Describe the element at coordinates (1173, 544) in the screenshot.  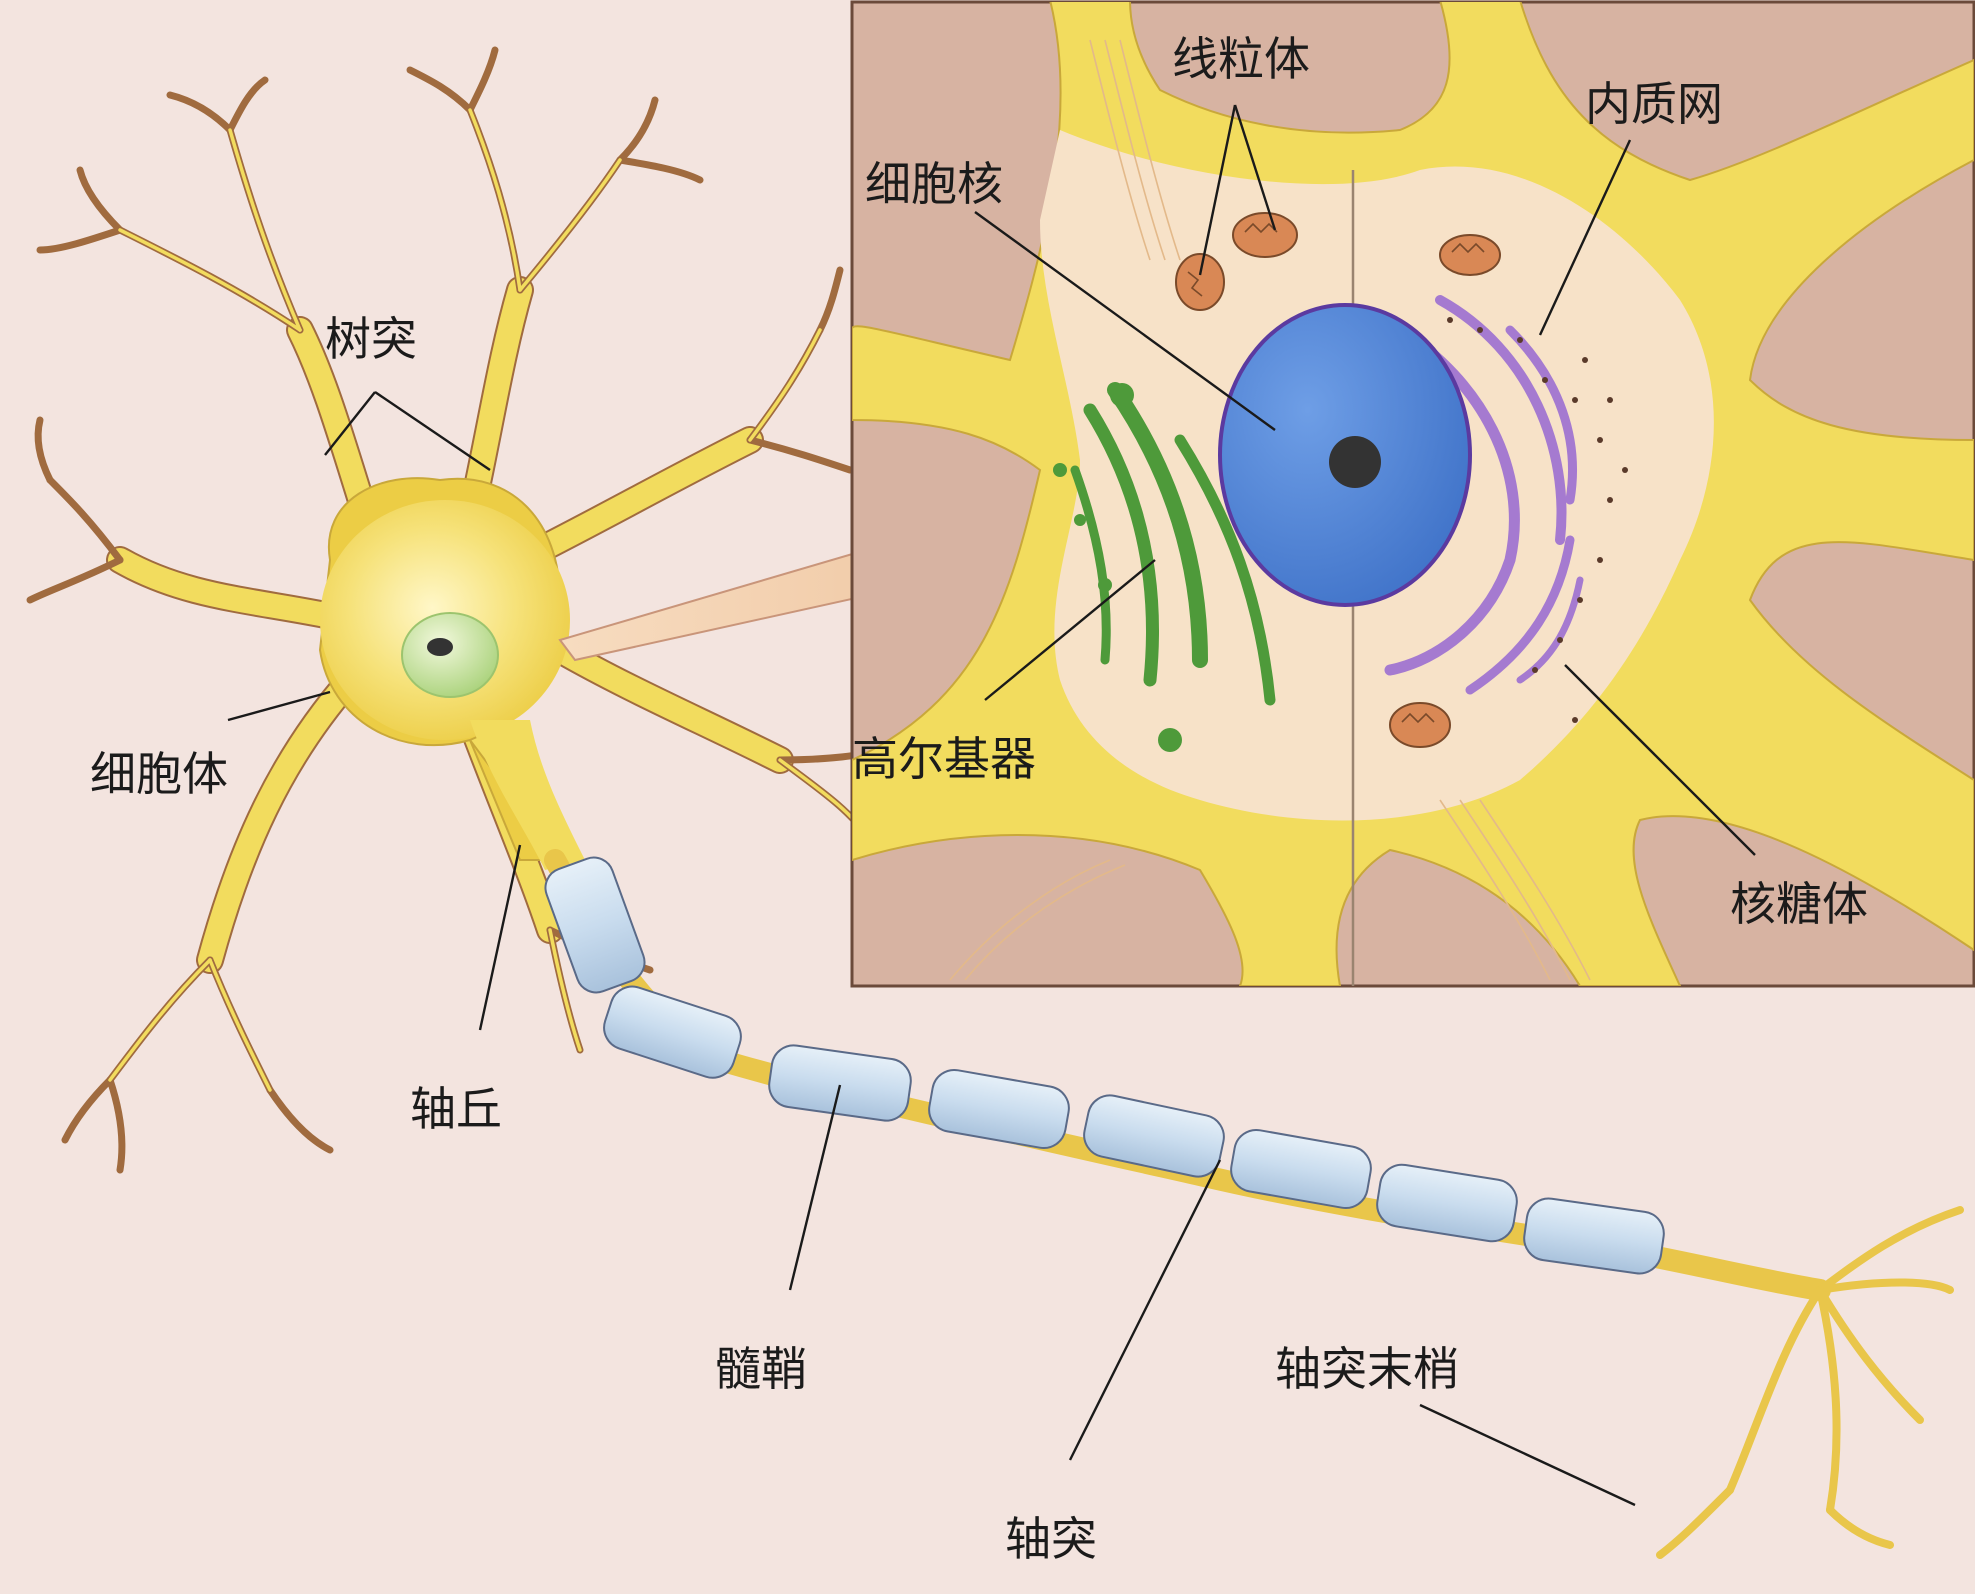
I see `golgi-apparatus-shape` at that location.